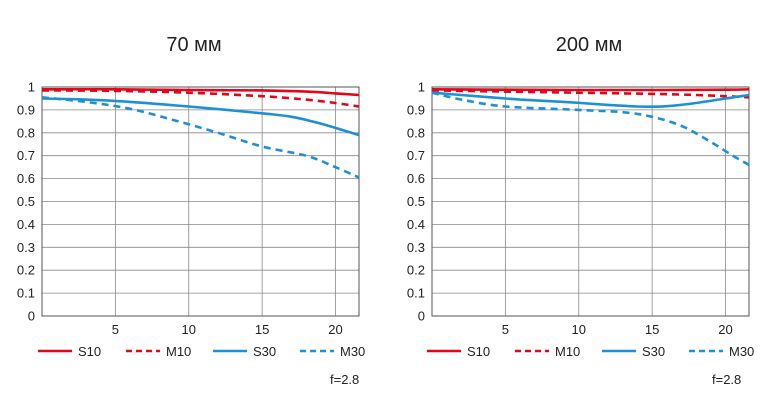 The height and width of the screenshot is (408, 780). I want to click on chart-title-200mm: 200 мм, so click(589, 45).